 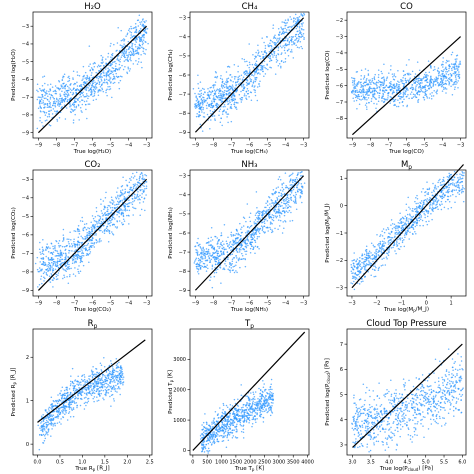 What do you see at coordinates (328, 74) in the screenshot?
I see `y-axis-label: Predicted log(CO)` at bounding box center [328, 74].